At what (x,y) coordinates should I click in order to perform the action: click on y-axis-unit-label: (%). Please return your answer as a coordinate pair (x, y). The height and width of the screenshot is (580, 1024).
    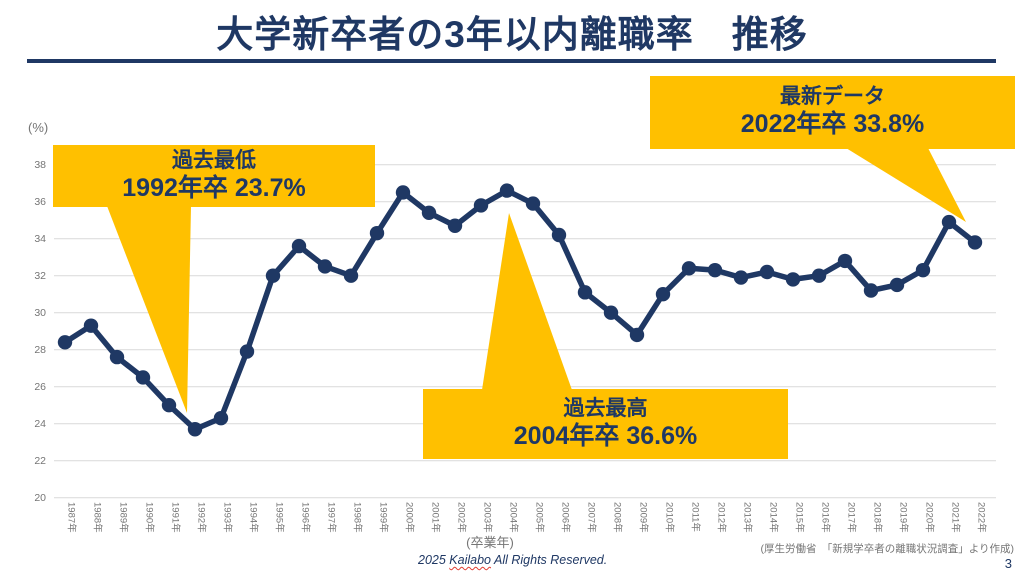
    Looking at the image, I should click on (38, 127).